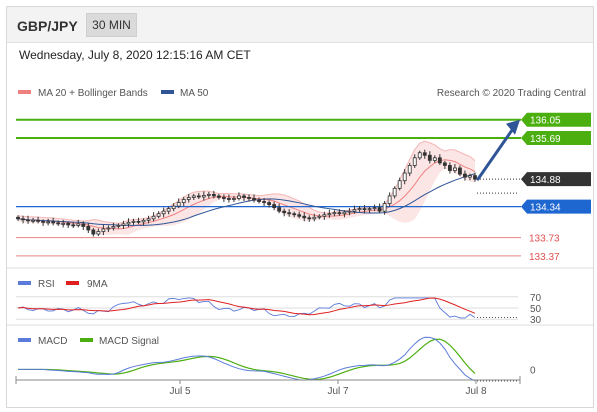 The width and height of the screenshot is (597, 412). What do you see at coordinates (511, 93) in the screenshot?
I see `research-credit: Research © 2020 Trading Central` at bounding box center [511, 93].